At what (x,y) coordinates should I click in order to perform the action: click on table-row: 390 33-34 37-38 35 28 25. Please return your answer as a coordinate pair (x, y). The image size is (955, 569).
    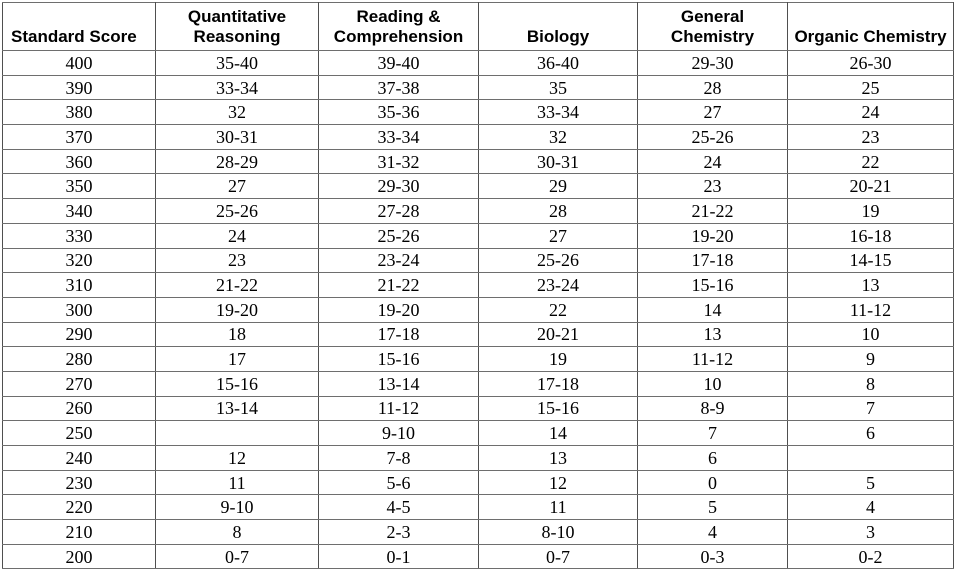
    Looking at the image, I should click on (478, 87).